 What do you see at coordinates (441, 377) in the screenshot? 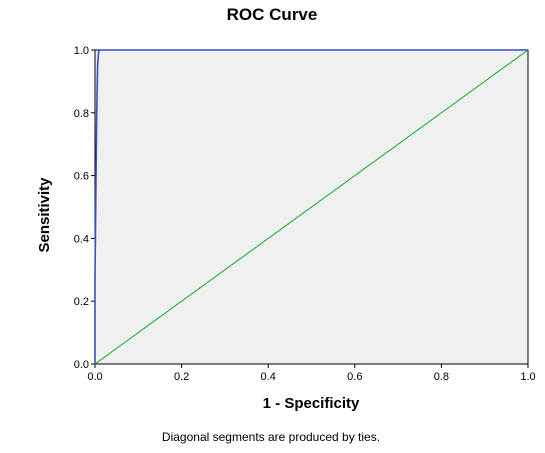
I see `x-tick-label: 0.8` at bounding box center [441, 377].